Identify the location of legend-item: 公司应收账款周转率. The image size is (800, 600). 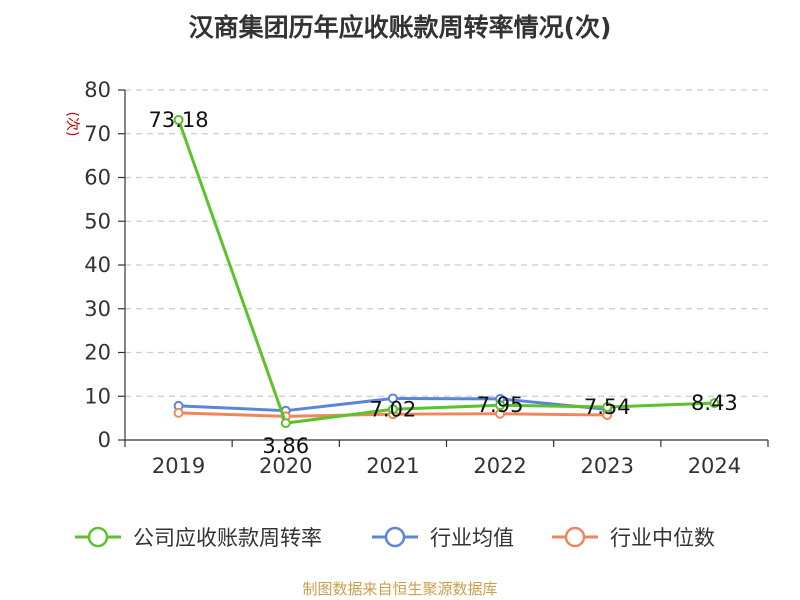
(198, 538).